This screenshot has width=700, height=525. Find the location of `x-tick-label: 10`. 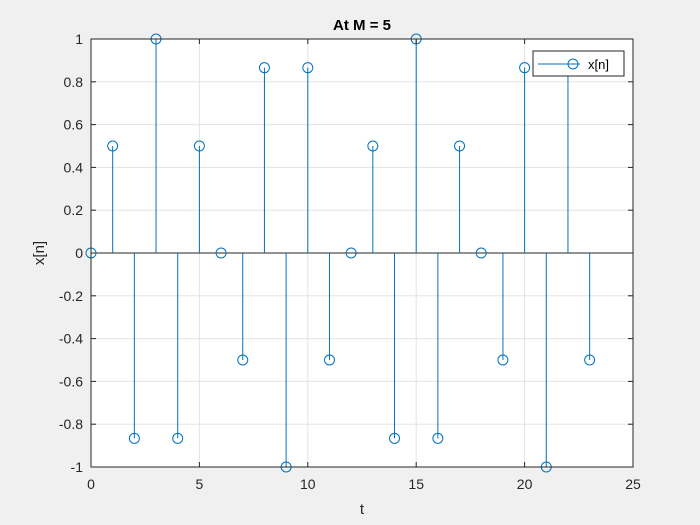

x-tick-label: 10 is located at coordinates (308, 484).